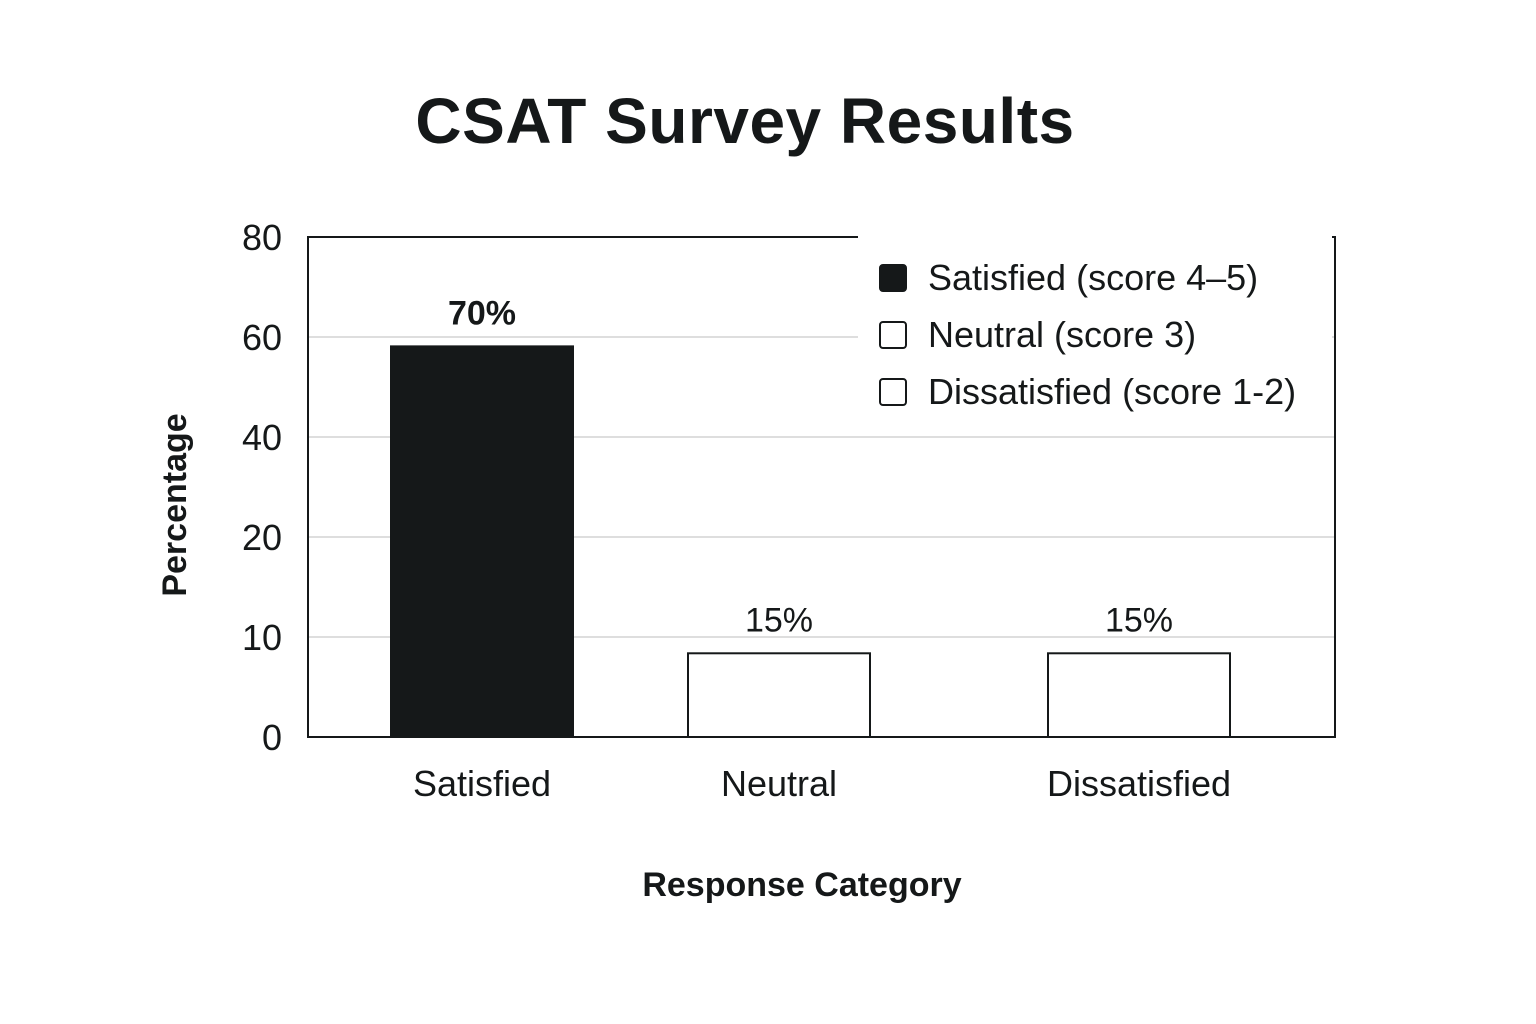  Describe the element at coordinates (262, 487) in the screenshot. I see `y-axis-ticks: 0 10 20 40 60 80` at that location.